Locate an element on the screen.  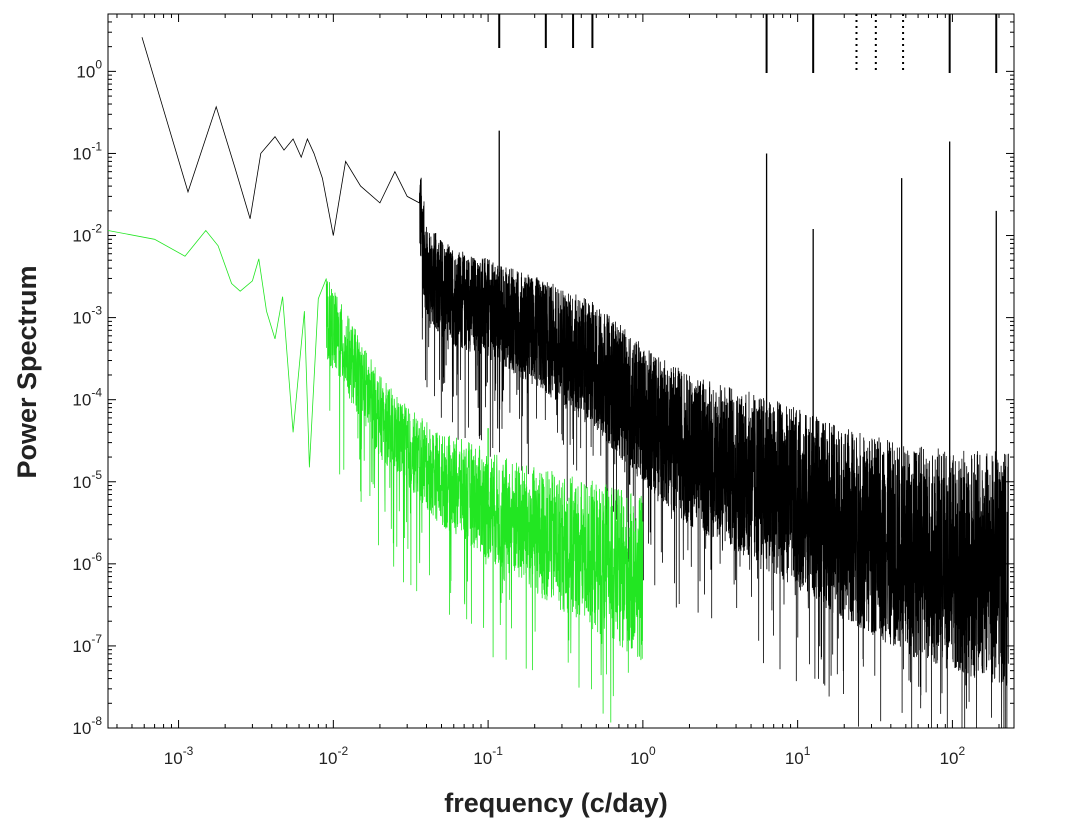
y-tick-label: 10⁻¹ is located at coordinates (87, 151).